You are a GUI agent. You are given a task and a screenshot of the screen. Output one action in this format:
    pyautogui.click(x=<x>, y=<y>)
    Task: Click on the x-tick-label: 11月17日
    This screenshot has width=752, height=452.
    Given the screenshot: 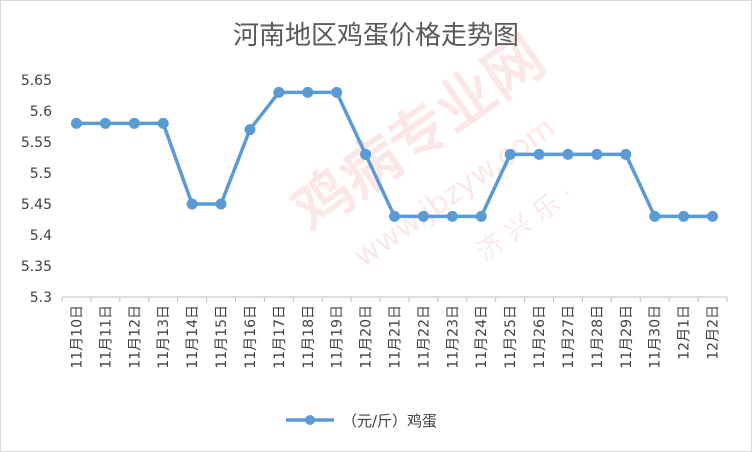 What is the action you would take?
    pyautogui.click(x=280, y=337)
    